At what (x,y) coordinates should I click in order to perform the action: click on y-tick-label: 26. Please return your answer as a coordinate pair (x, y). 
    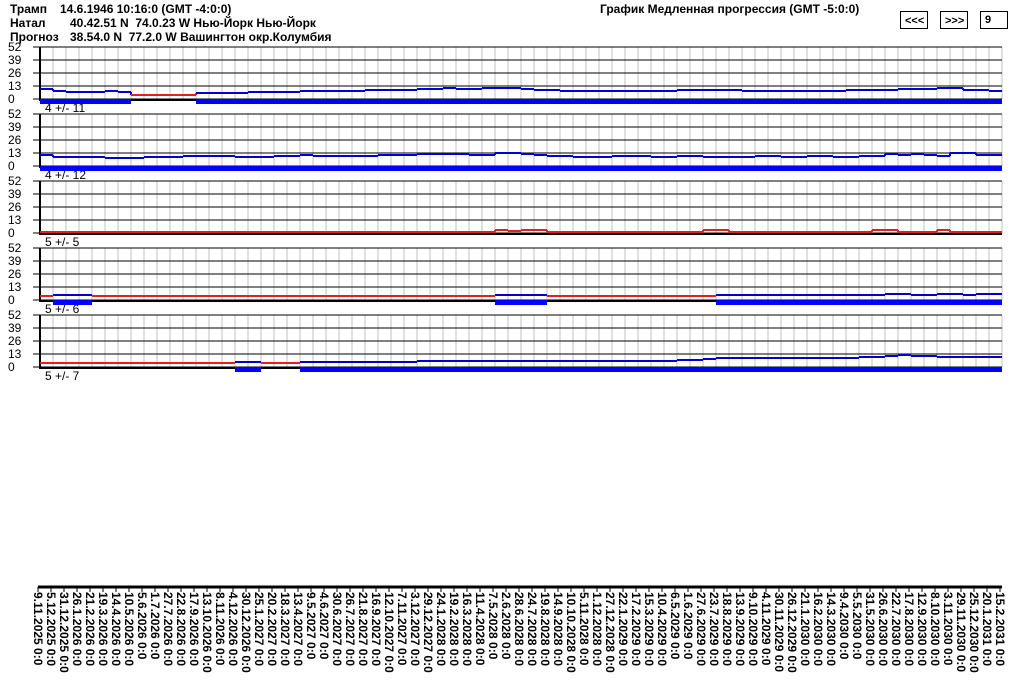
    Looking at the image, I should click on (15, 140).